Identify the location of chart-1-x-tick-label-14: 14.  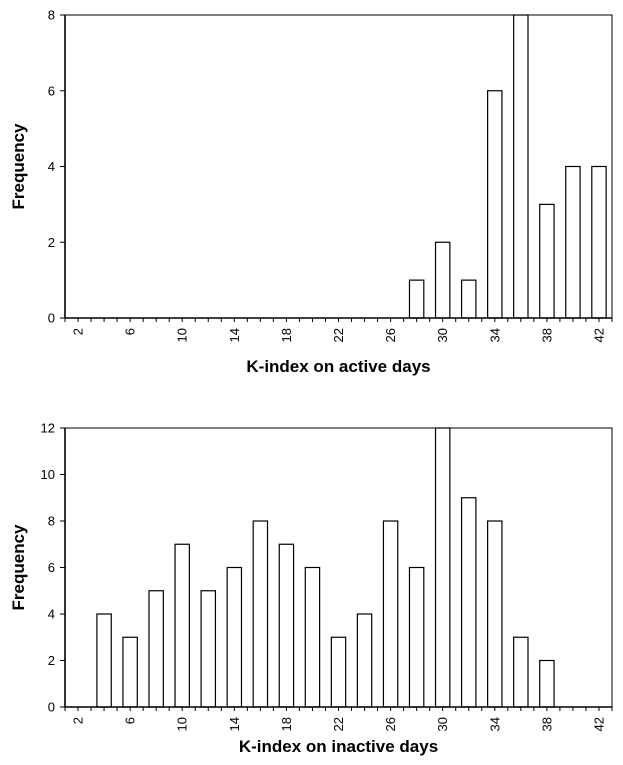
(234, 335).